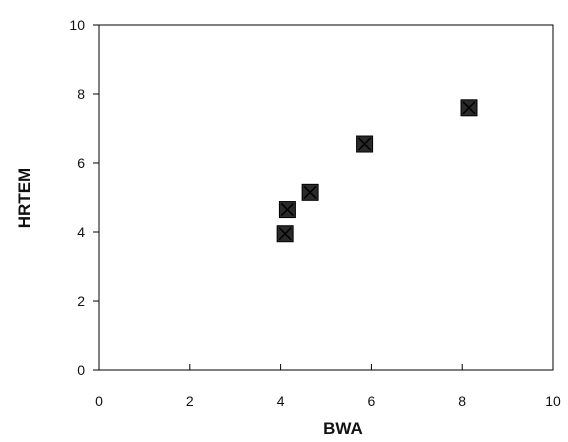 This screenshot has width=568, height=442. Describe the element at coordinates (372, 401) in the screenshot. I see `x-tick-label: 6` at that location.